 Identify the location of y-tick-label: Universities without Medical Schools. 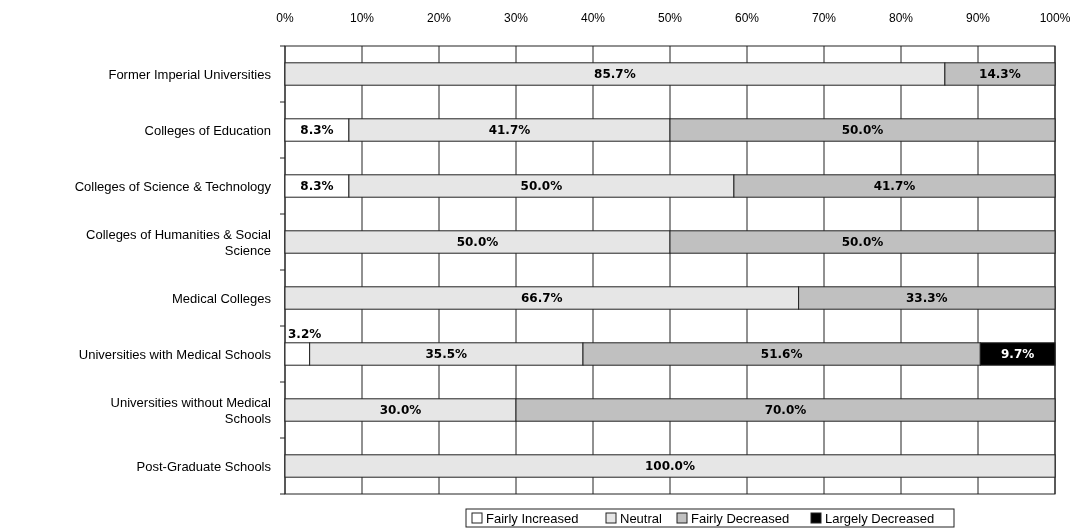
(191, 410).